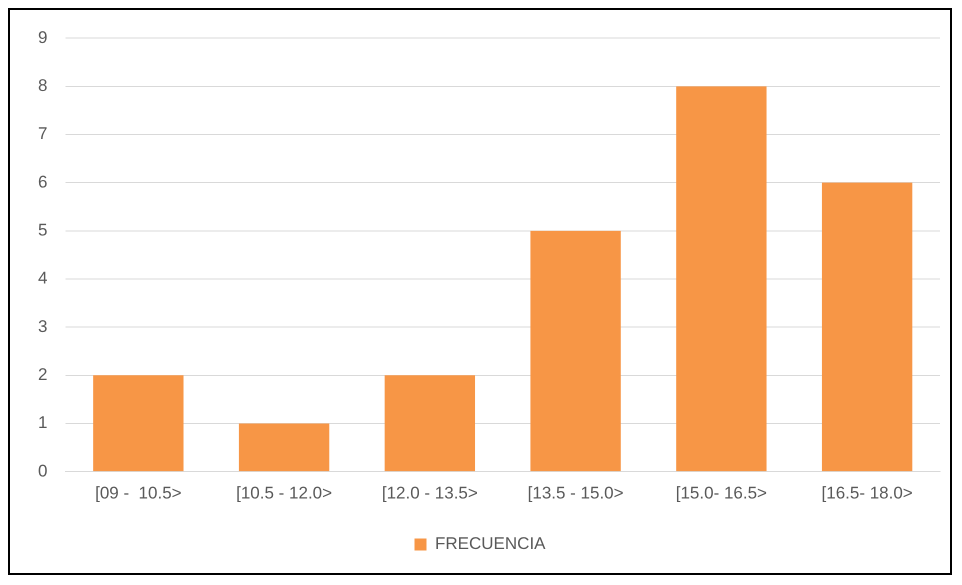 This screenshot has height=585, width=962. I want to click on y-tick-label: 8, so click(43, 86).